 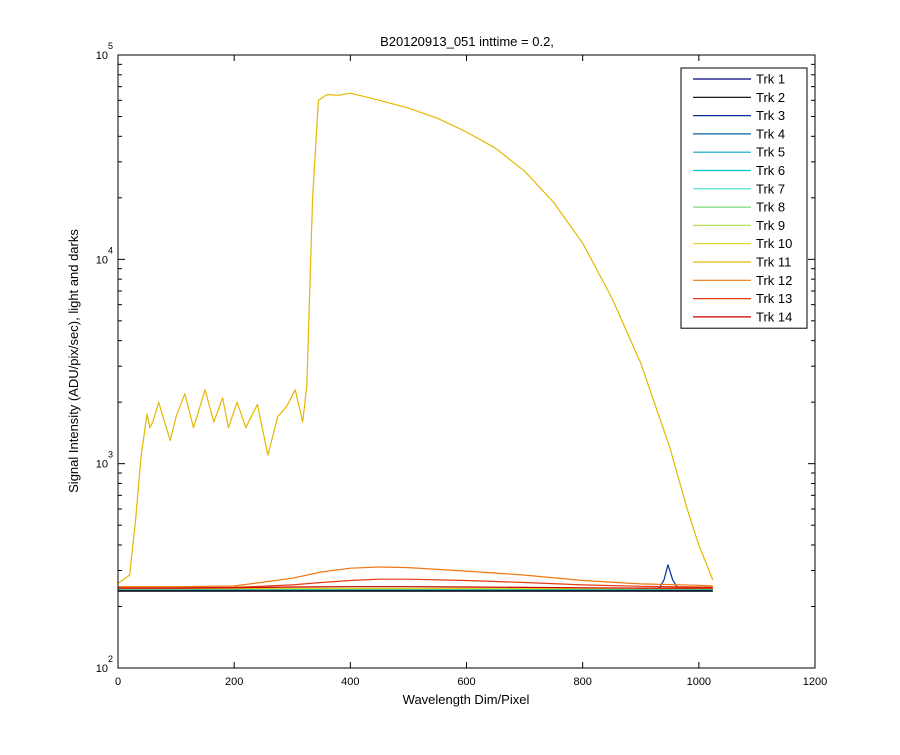 What do you see at coordinates (466, 682) in the screenshot?
I see `x-tick-label: 600` at bounding box center [466, 682].